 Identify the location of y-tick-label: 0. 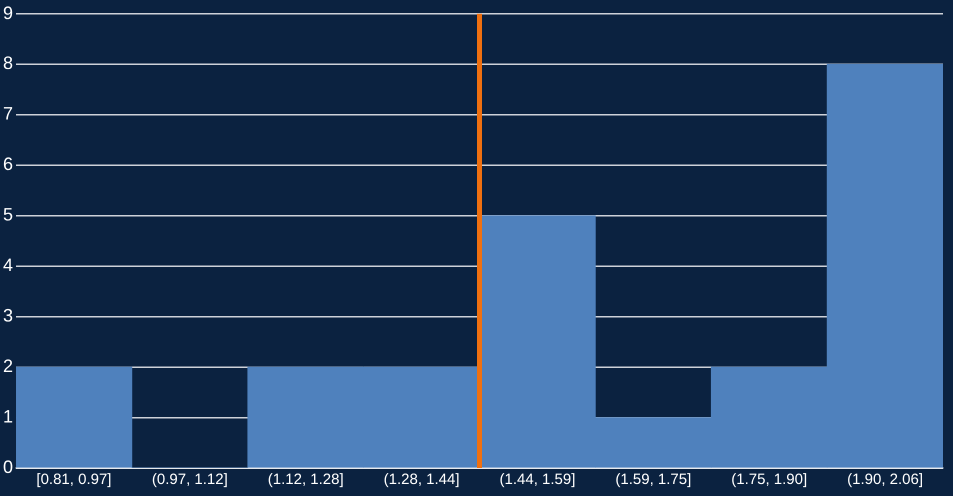
(8, 466).